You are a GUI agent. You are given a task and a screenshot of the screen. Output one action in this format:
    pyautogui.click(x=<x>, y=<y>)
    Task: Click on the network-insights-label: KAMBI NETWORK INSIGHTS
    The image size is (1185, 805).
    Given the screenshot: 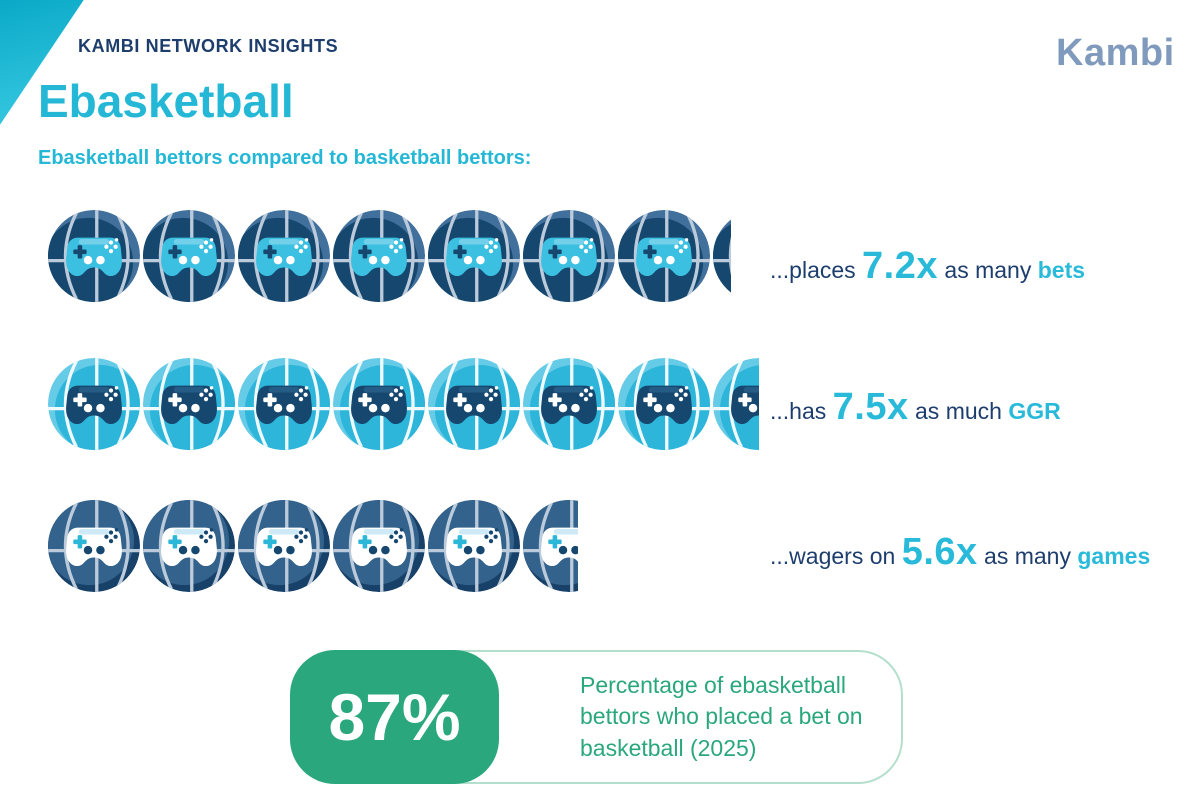 What is the action you would take?
    pyautogui.click(x=208, y=46)
    